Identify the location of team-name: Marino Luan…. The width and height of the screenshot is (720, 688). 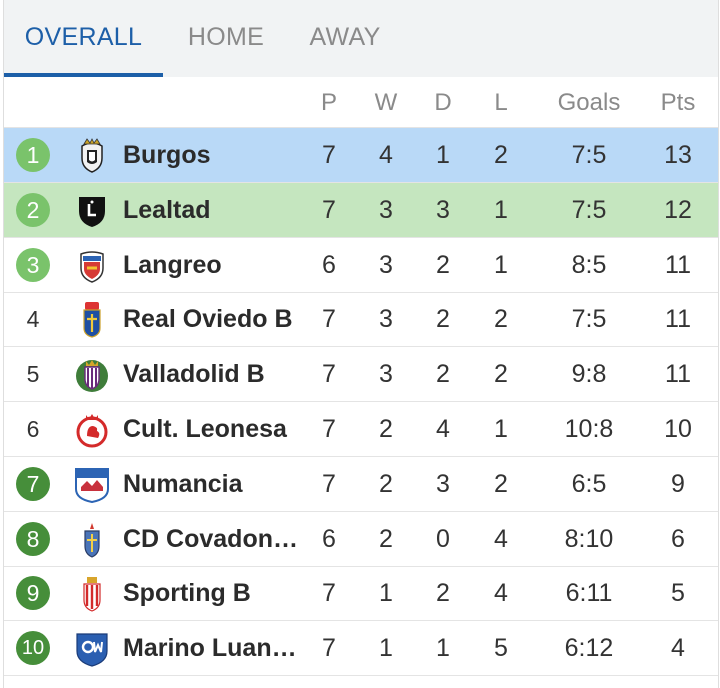
(210, 648).